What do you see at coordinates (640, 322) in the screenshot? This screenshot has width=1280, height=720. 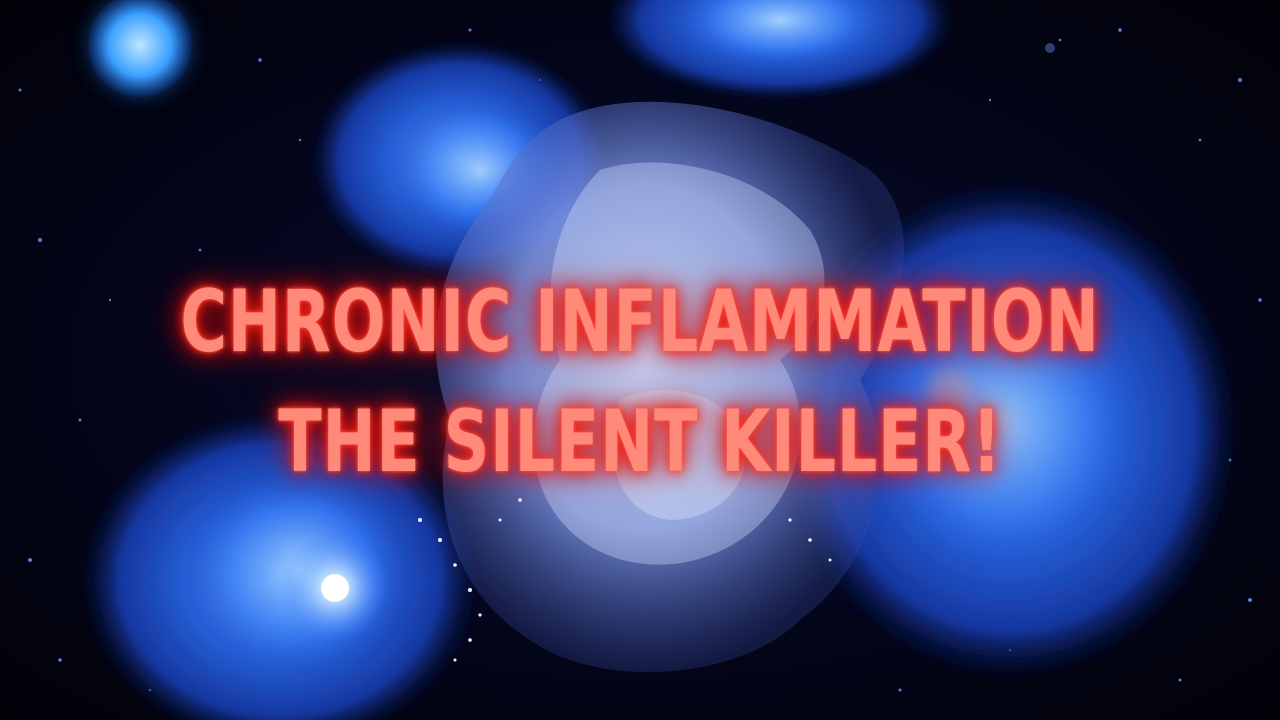 I see `headline-line-1: CHRONIC INFLAMMATION` at bounding box center [640, 322].